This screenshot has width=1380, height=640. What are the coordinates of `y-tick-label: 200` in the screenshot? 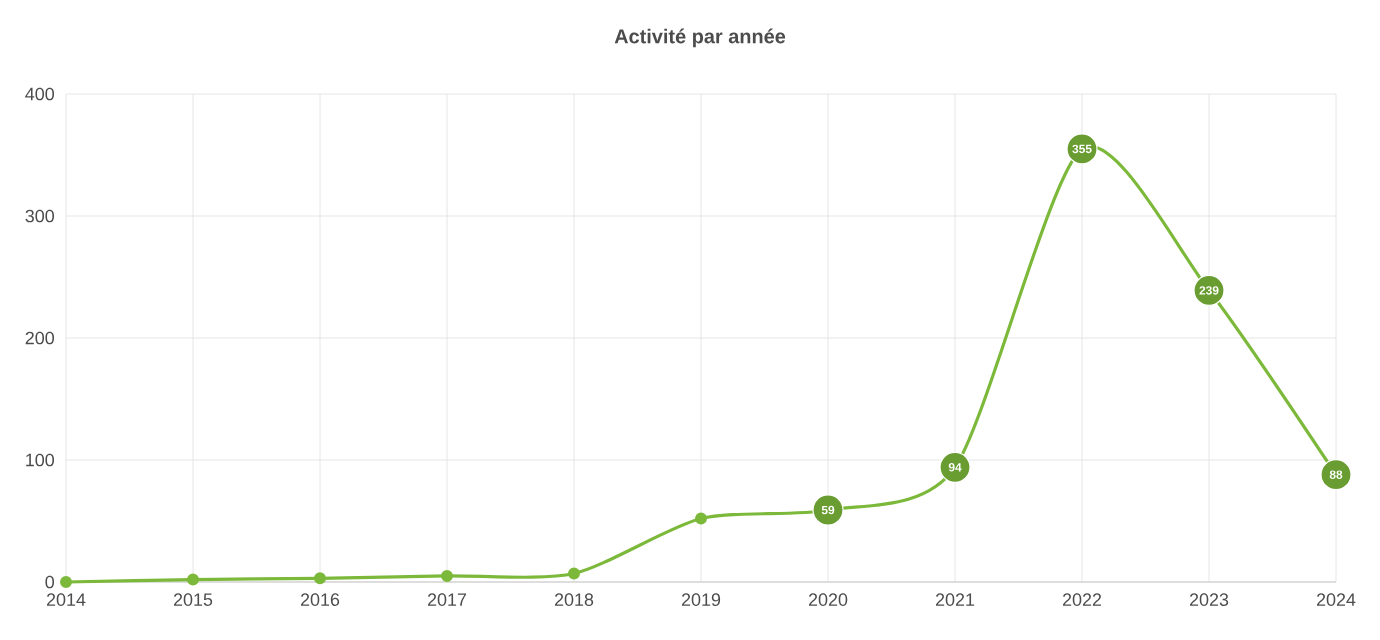 It's located at (40, 338).